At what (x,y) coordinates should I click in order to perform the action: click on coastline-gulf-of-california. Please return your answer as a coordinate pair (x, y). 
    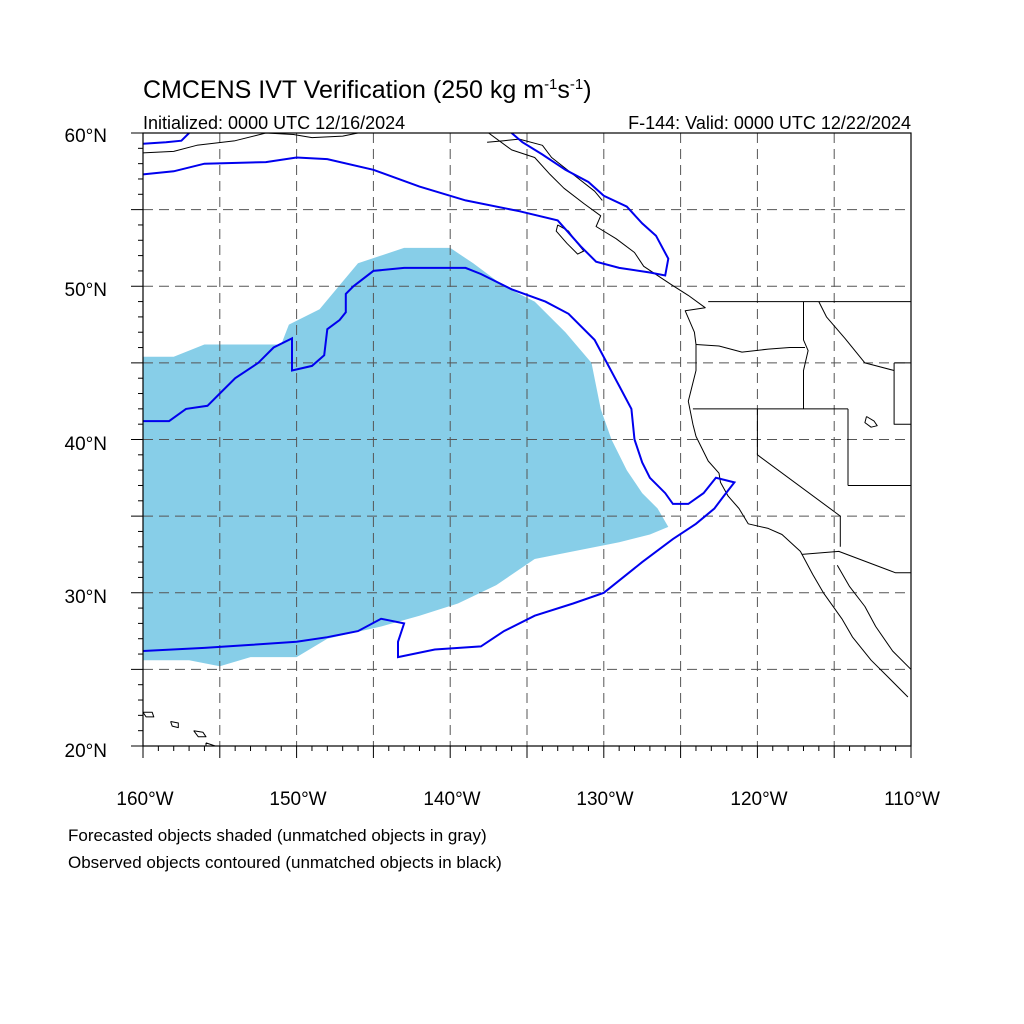
    Looking at the image, I should click on (873, 617).